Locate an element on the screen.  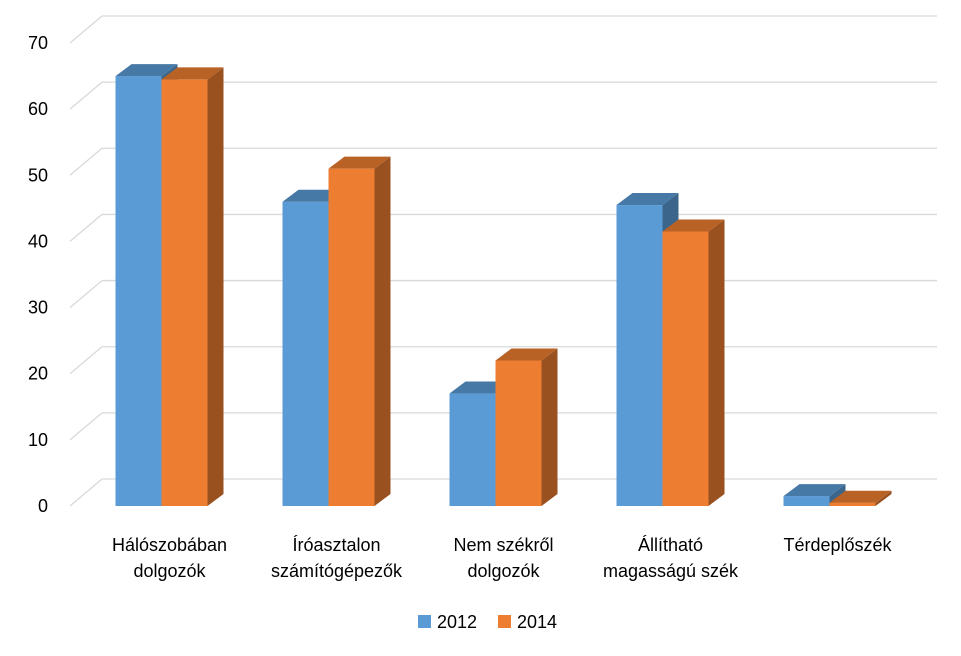
category-label: Hálószobában is located at coordinates (169, 545).